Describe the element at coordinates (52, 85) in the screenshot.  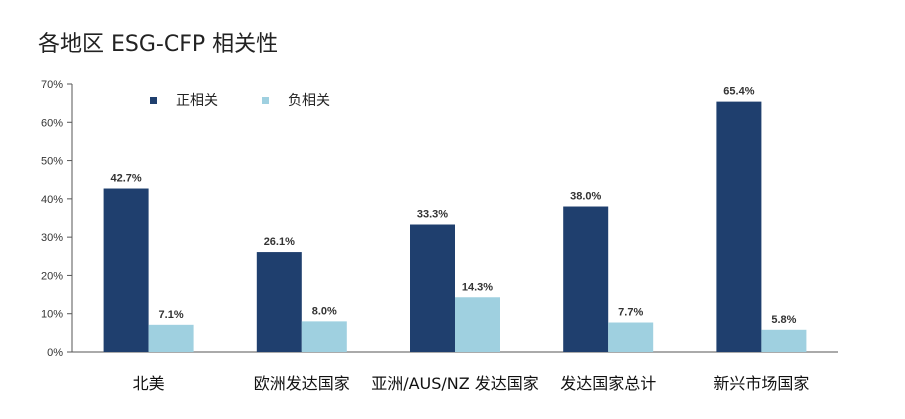
I see `y-tick-label: 70%` at that location.